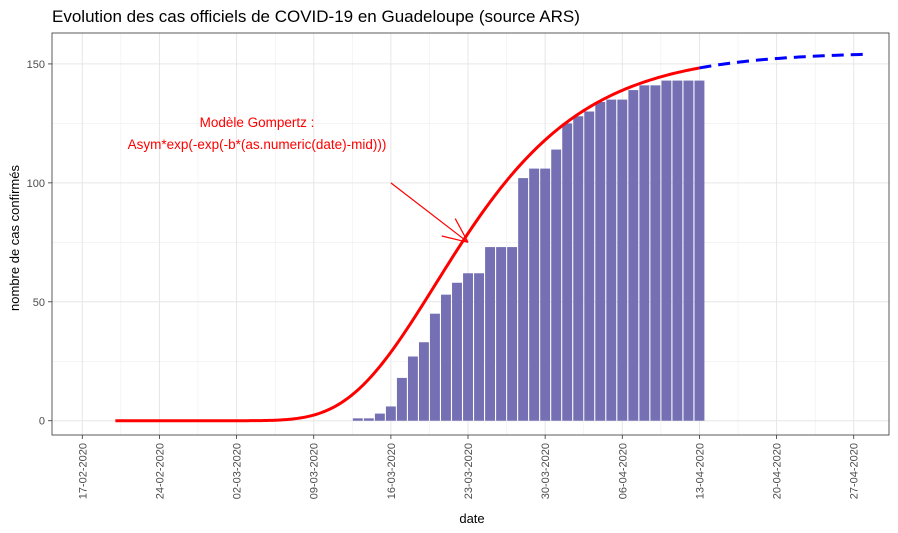 The height and width of the screenshot is (533, 898). I want to click on x-tick-label: 02-03-2020, so click(238, 471).